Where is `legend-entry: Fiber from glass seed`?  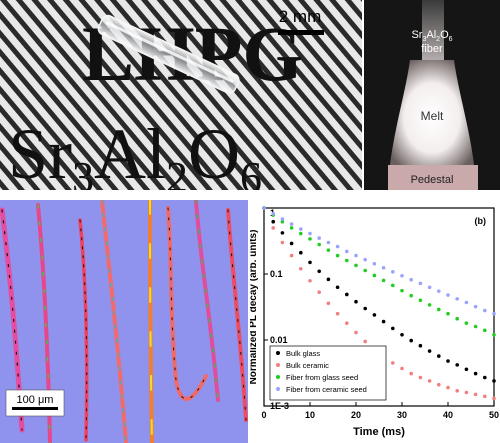
legend-entry: Fiber from glass seed is located at coordinates (322, 377).